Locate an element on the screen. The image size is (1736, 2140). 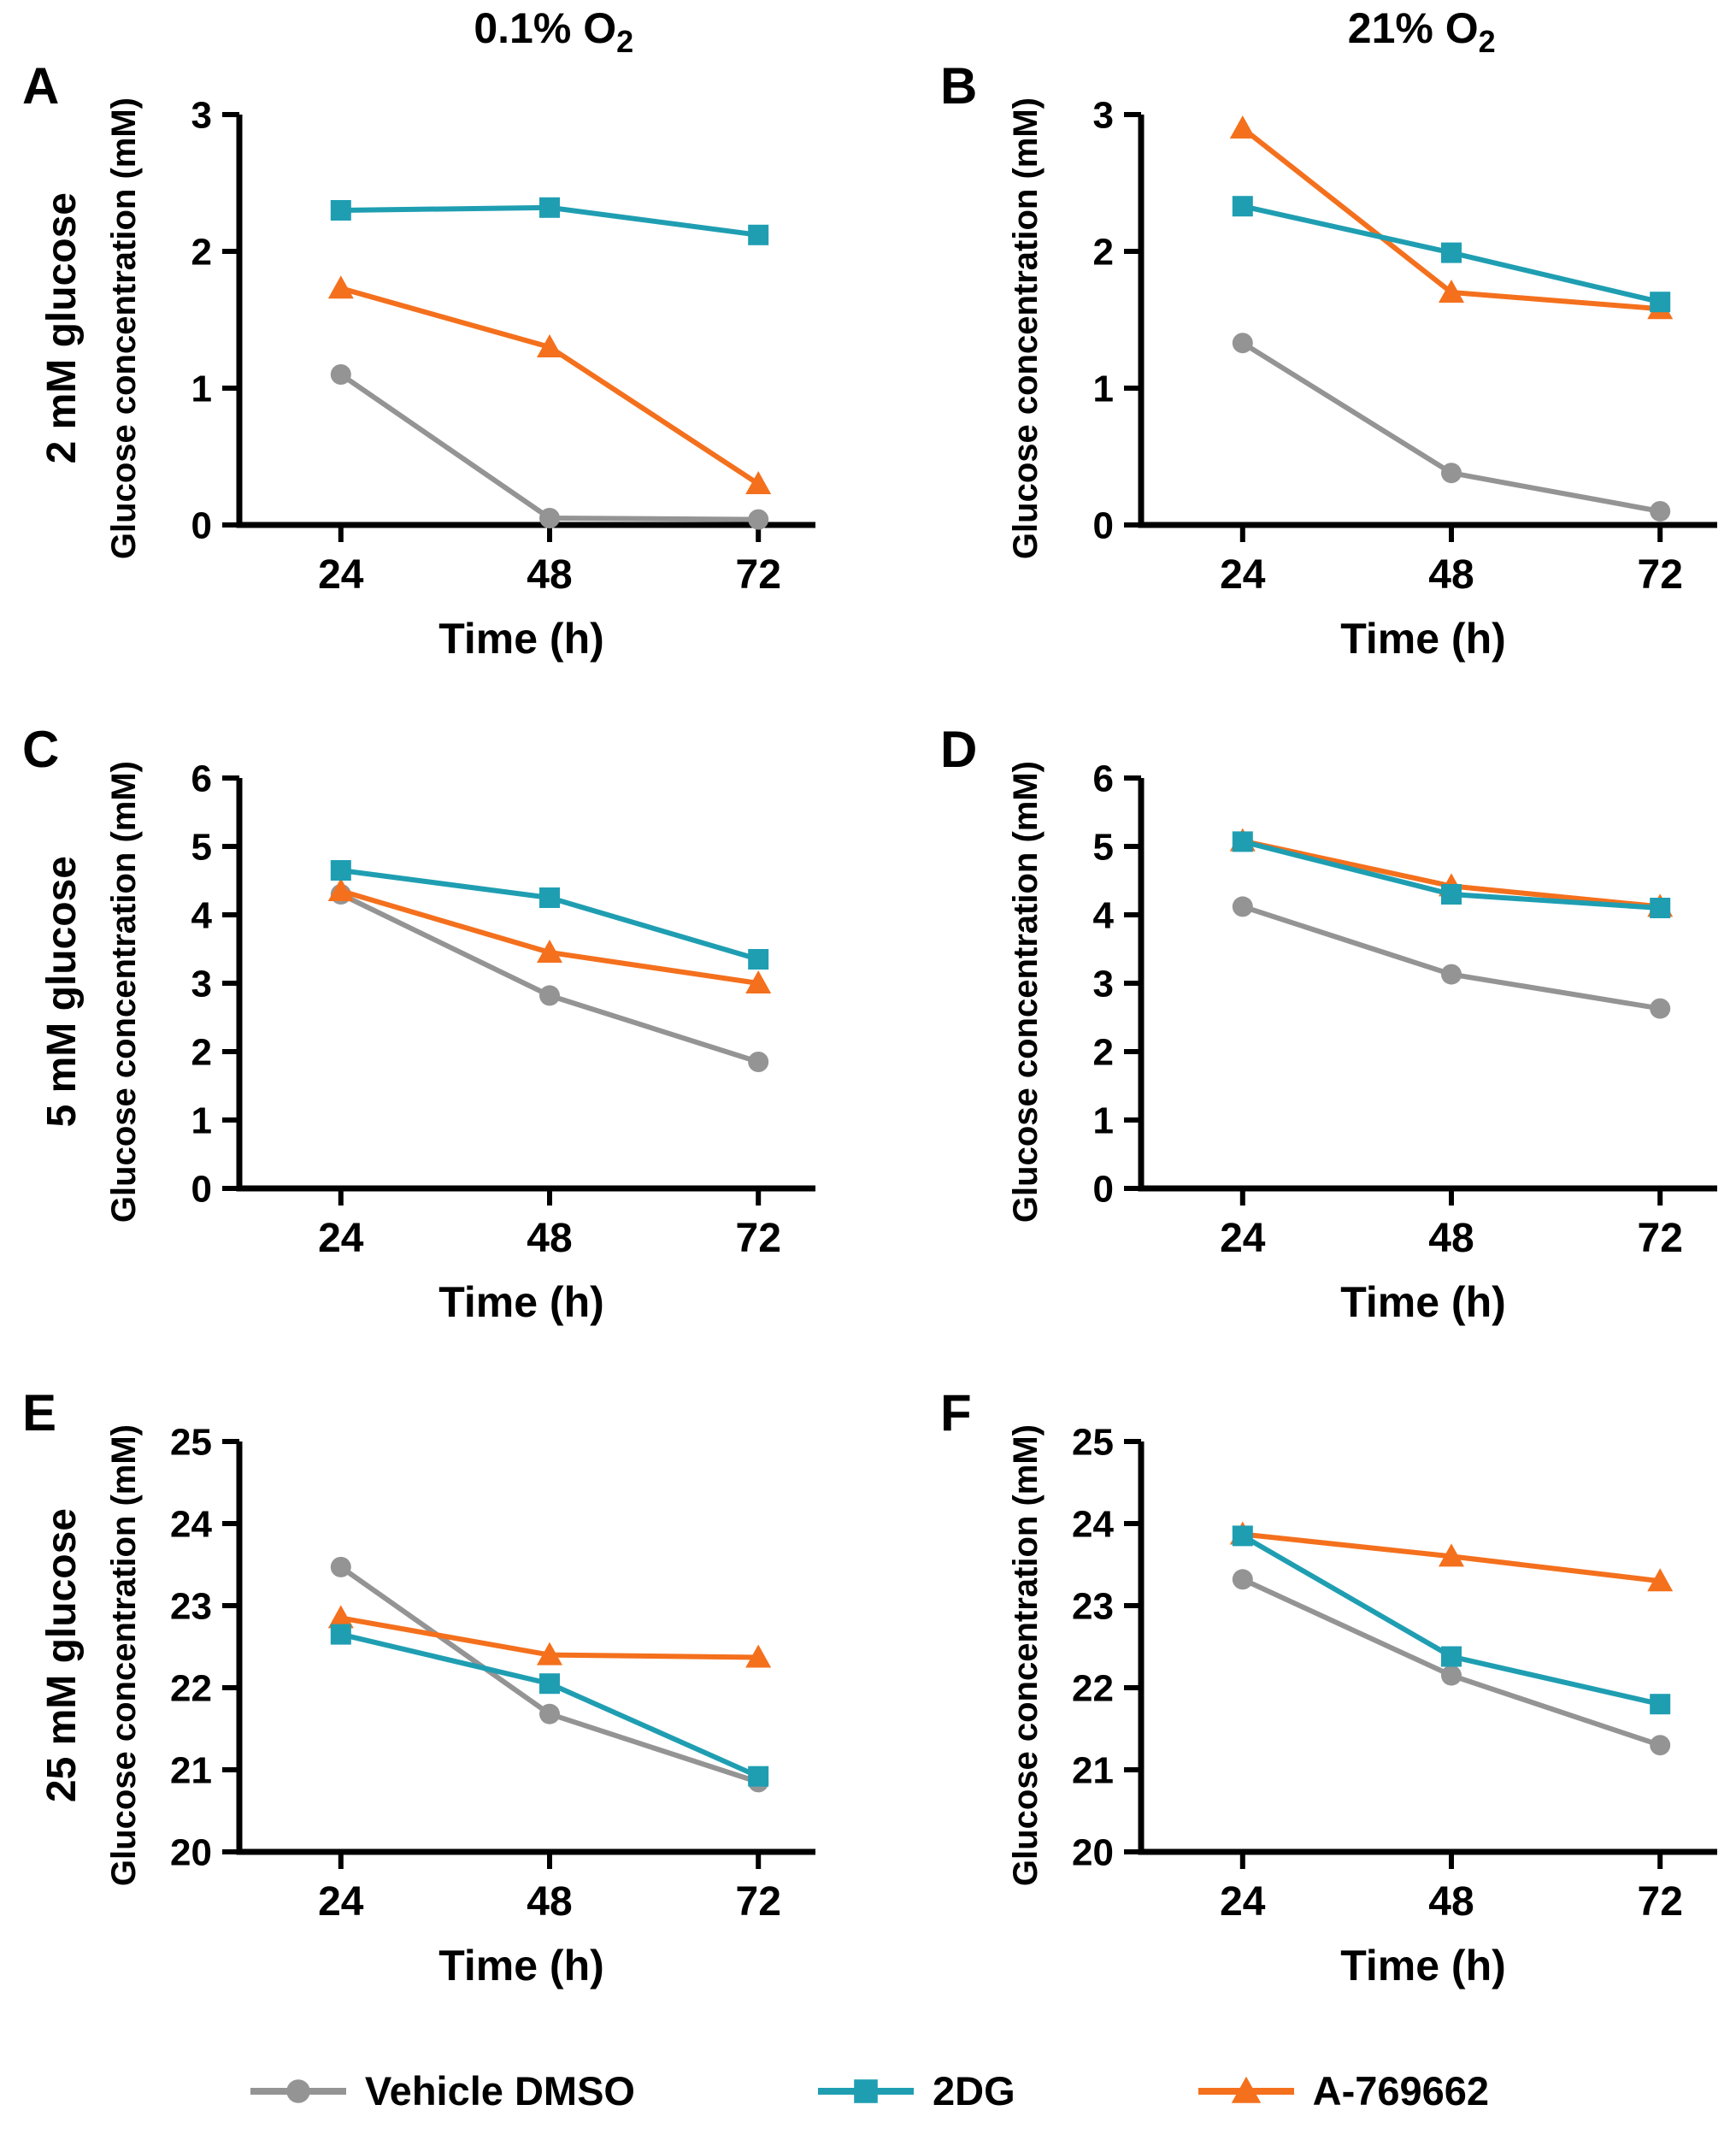
triangle-marker-icon is located at coordinates (1246, 2089).